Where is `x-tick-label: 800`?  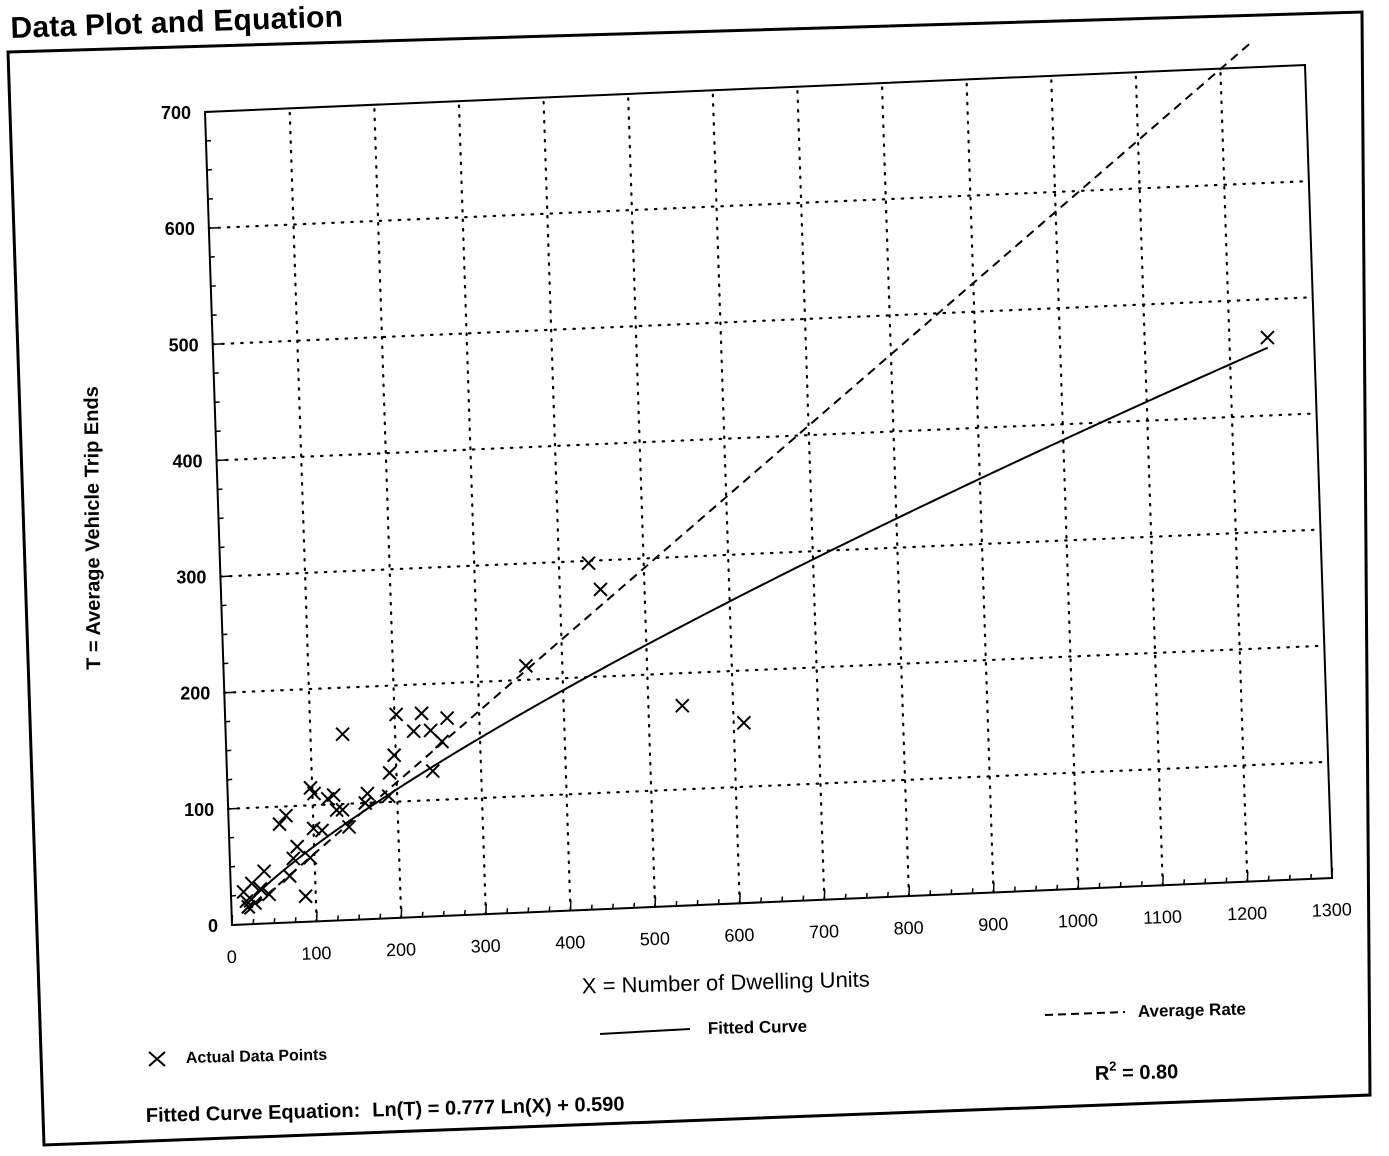 x-tick-label: 800 is located at coordinates (908, 928).